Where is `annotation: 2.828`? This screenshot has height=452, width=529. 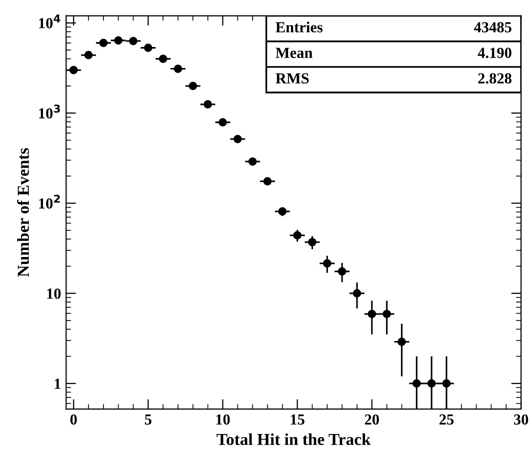
annotation: 2.828 is located at coordinates (495, 78).